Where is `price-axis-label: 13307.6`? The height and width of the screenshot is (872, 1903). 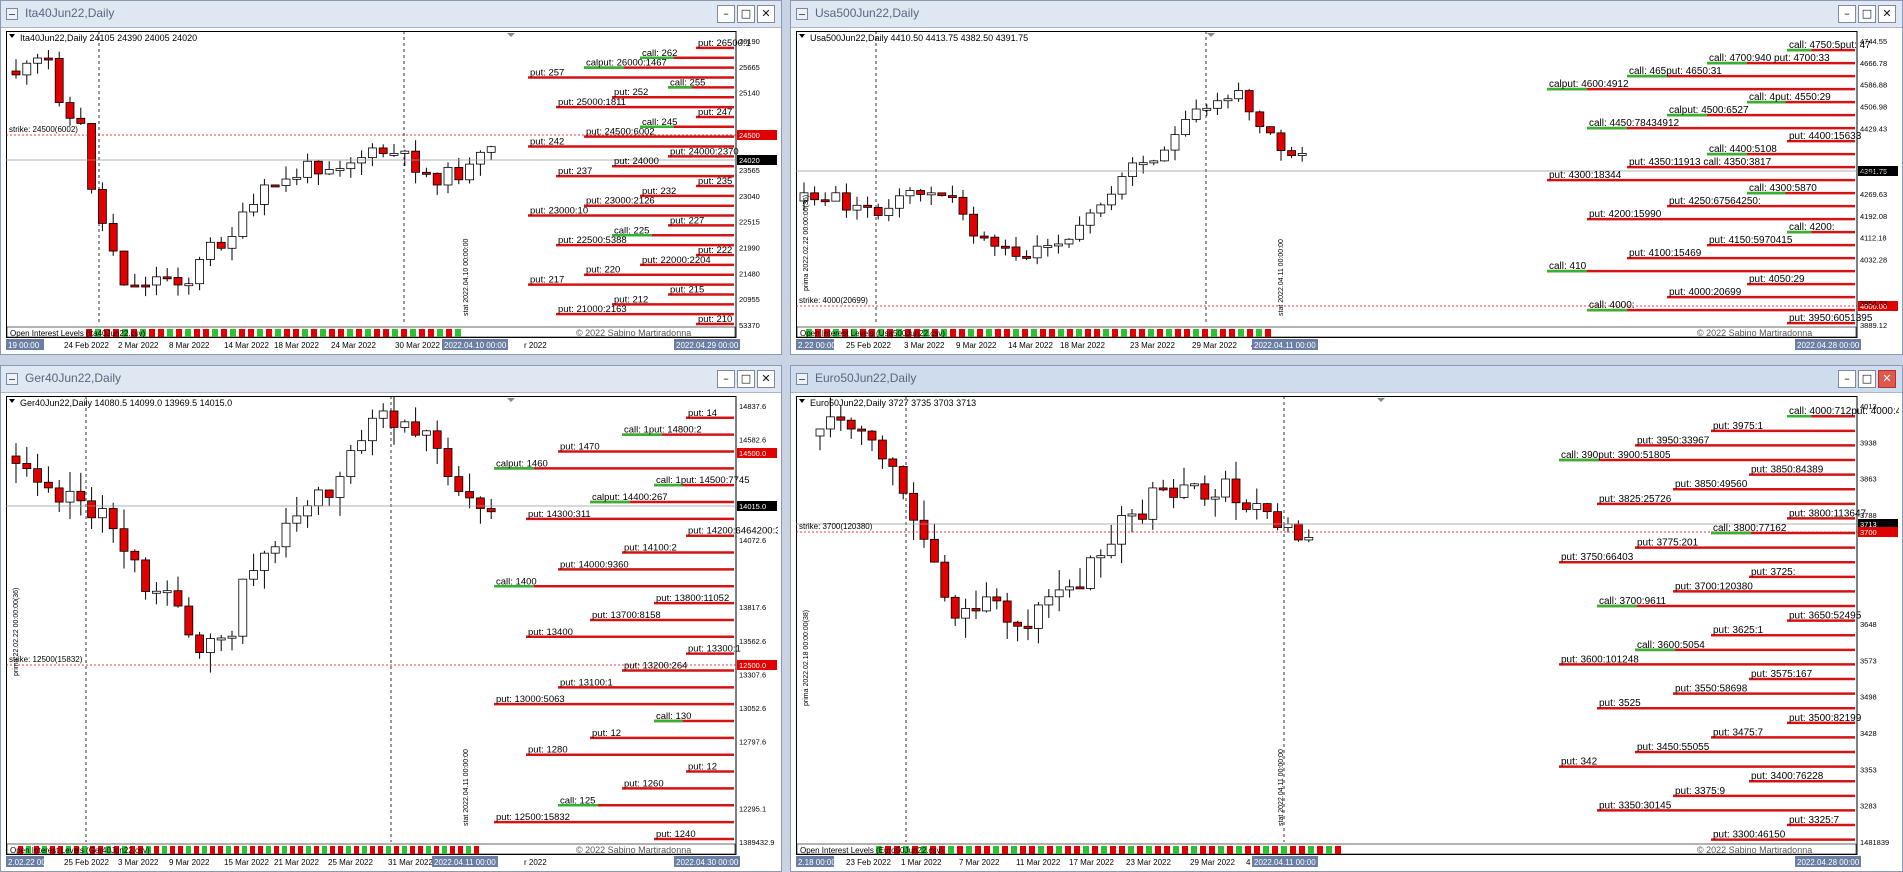
price-axis-label: 13307.6 is located at coordinates (752, 674).